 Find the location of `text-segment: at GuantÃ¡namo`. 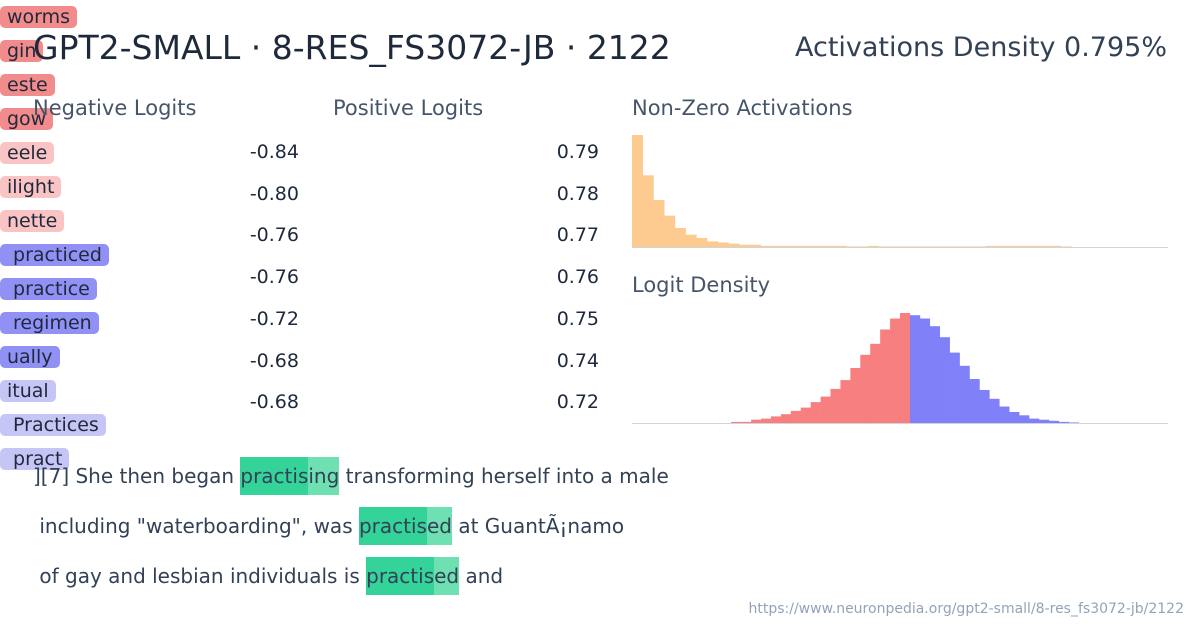

text-segment: at GuantÃ¡namo is located at coordinates (538, 526).